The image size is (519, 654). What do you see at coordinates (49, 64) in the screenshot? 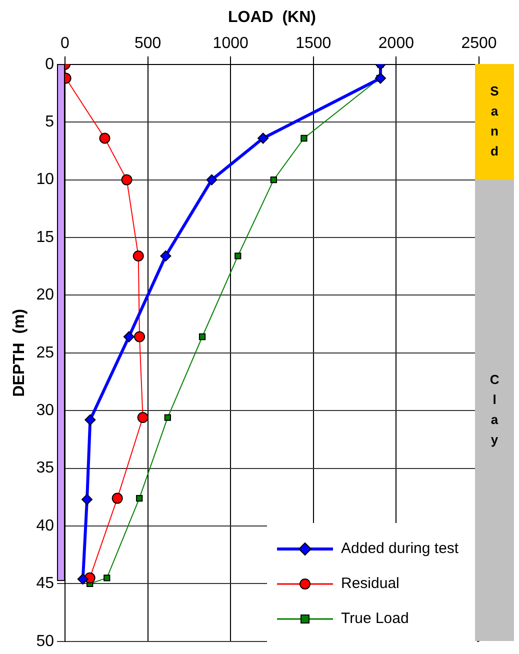
I see `y-tick-label: 0` at bounding box center [49, 64].